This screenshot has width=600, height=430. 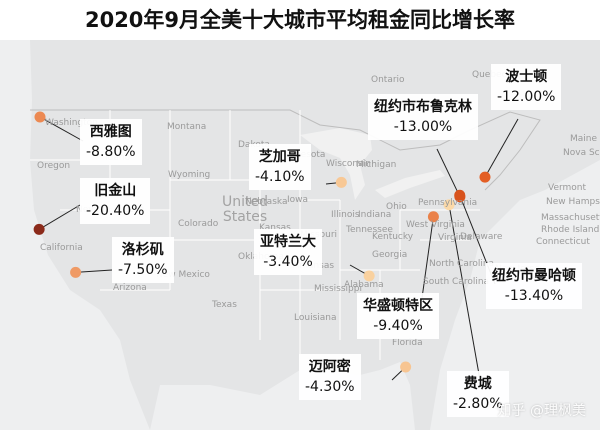 What do you see at coordinates (407, 343) in the screenshot?
I see `geo-label-florida: Florida` at bounding box center [407, 343].